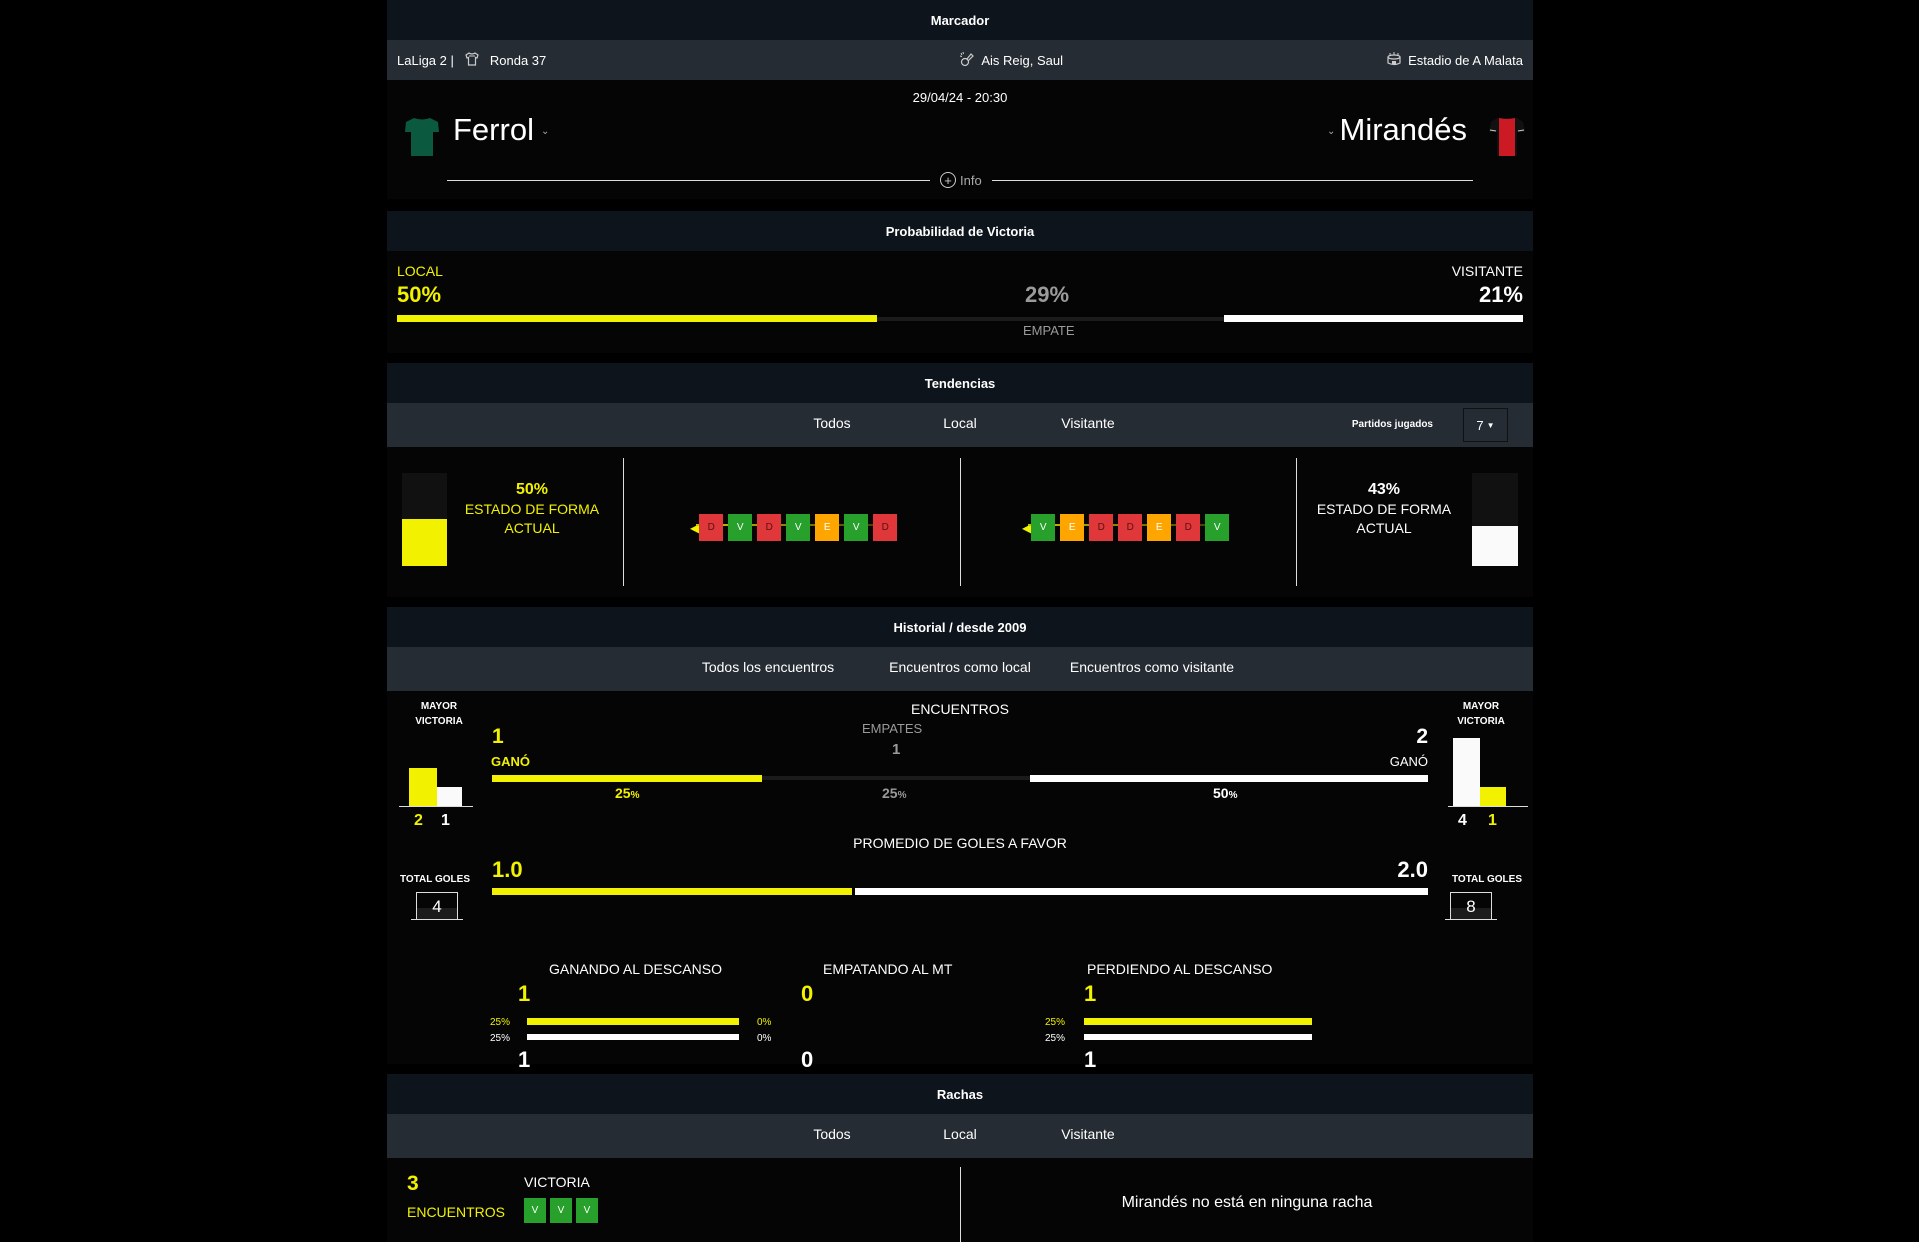 The width and height of the screenshot is (1919, 1242). I want to click on tab-rachas-local: Local, so click(960, 1138).